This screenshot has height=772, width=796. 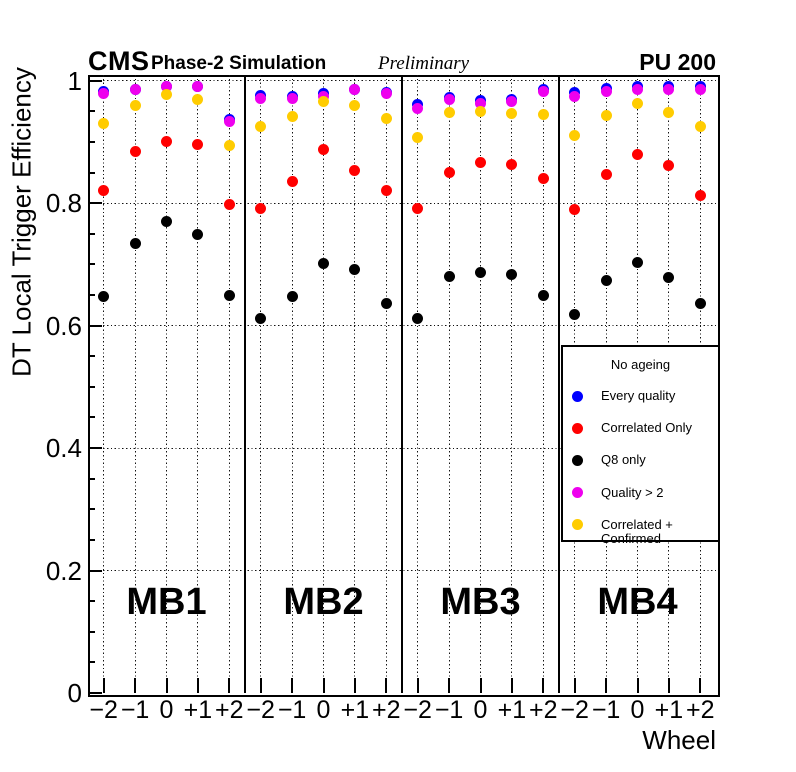 What do you see at coordinates (577, 428) in the screenshot?
I see `red-dot-marker` at bounding box center [577, 428].